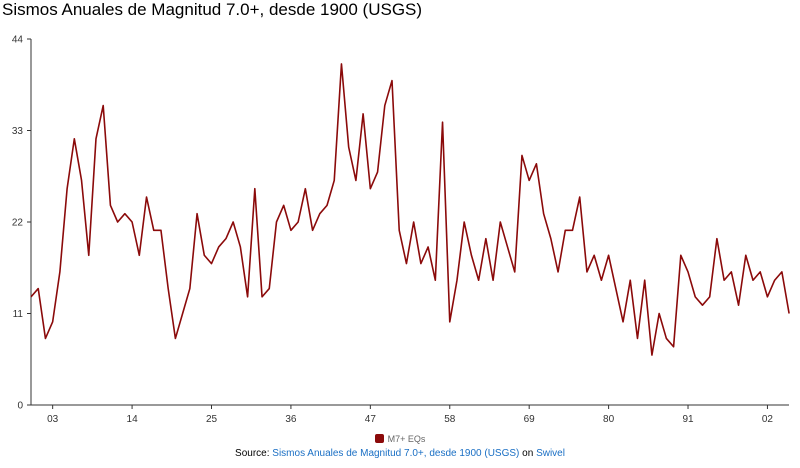  Describe the element at coordinates (530, 419) in the screenshot. I see `x-tick-label: 69` at that location.